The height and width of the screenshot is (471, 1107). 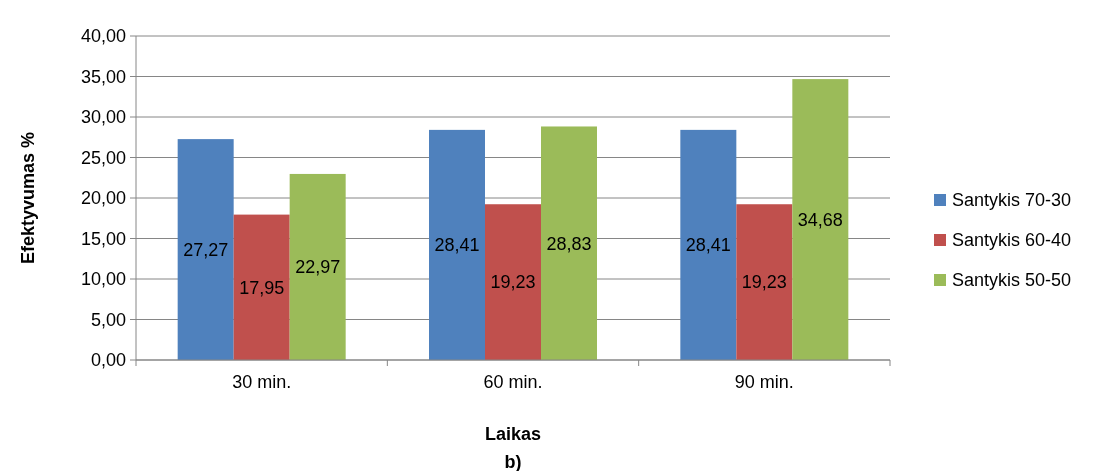 I want to click on data-label: 22,97, so click(x=318, y=267).